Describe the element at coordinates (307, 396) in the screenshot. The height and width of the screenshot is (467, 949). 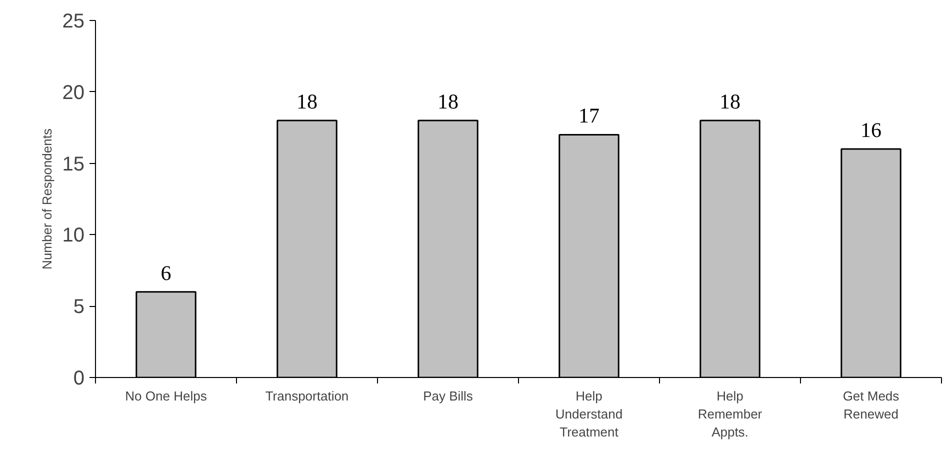
I see `x-tick-label: Transportation` at that location.